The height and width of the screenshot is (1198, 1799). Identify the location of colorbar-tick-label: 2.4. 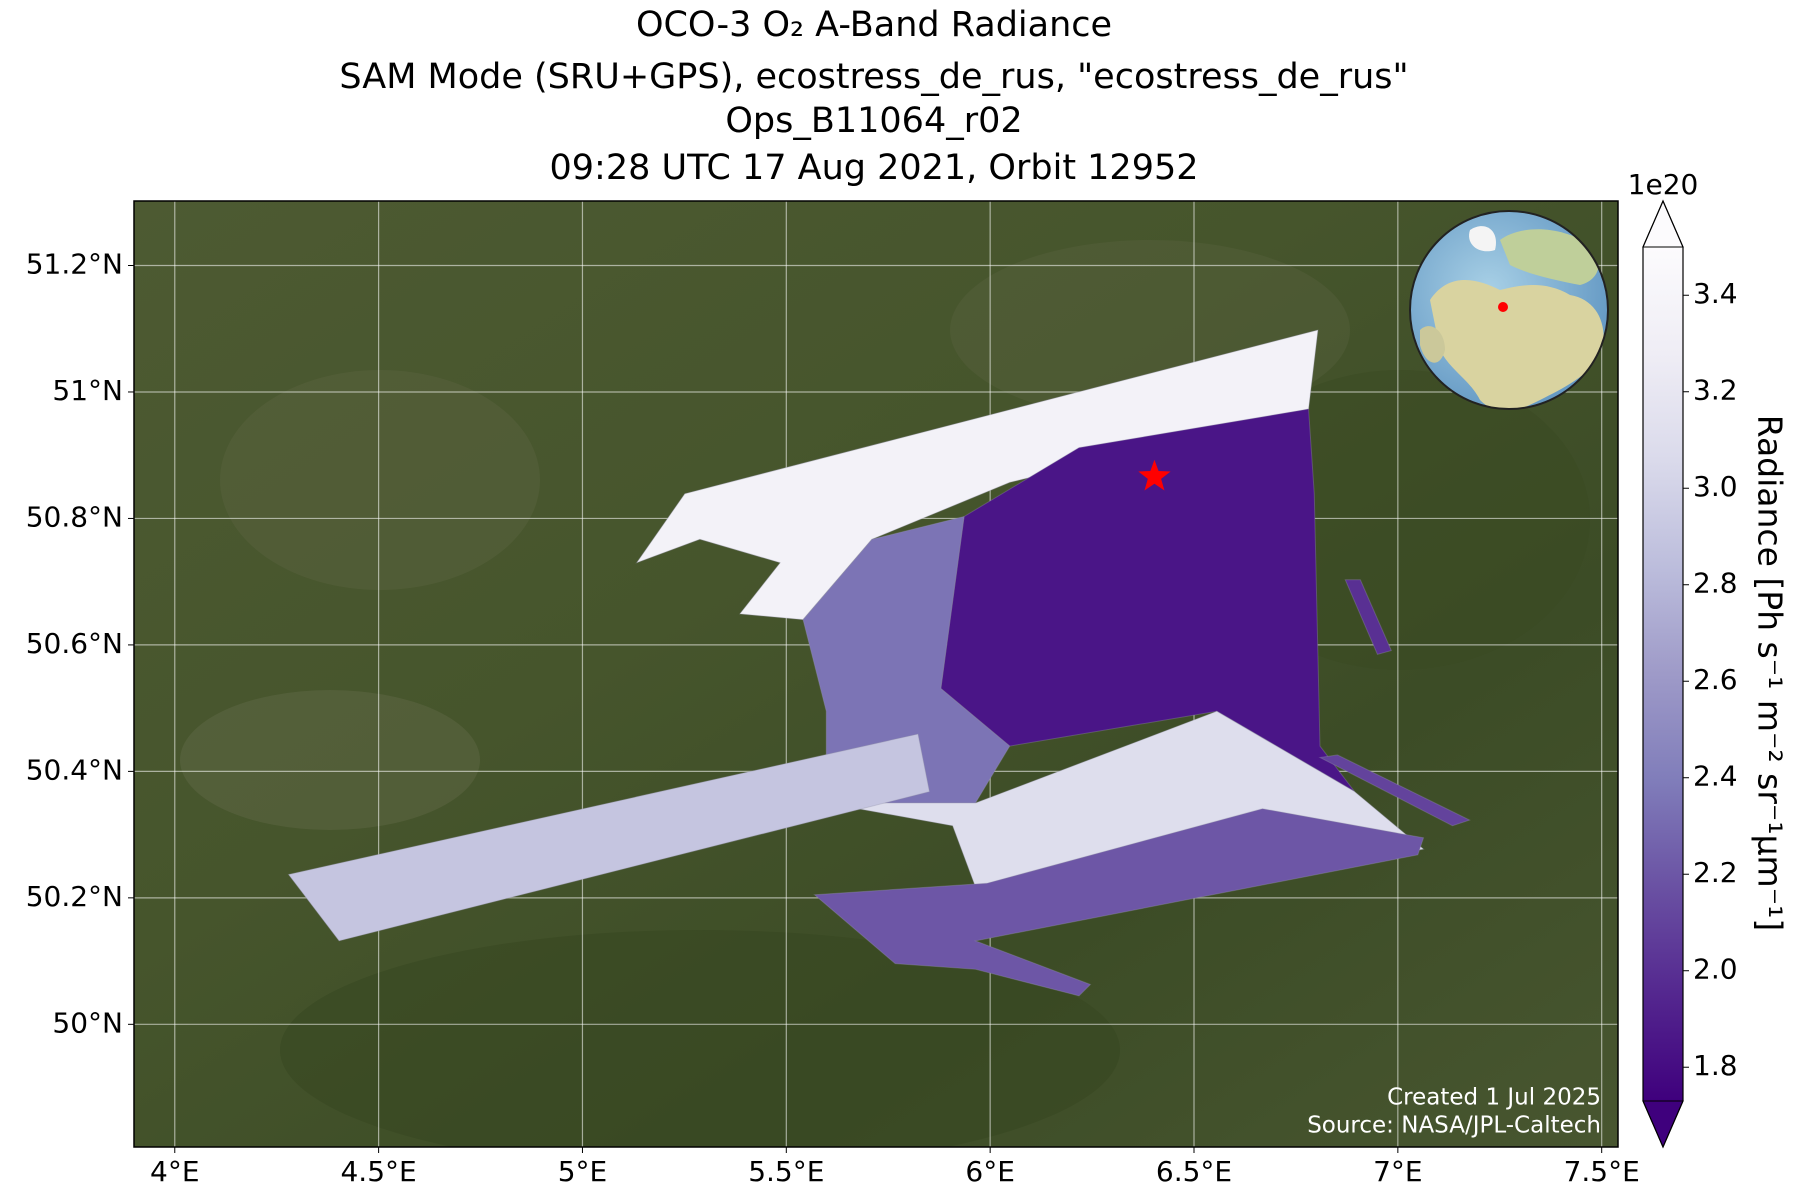
(1715, 776).